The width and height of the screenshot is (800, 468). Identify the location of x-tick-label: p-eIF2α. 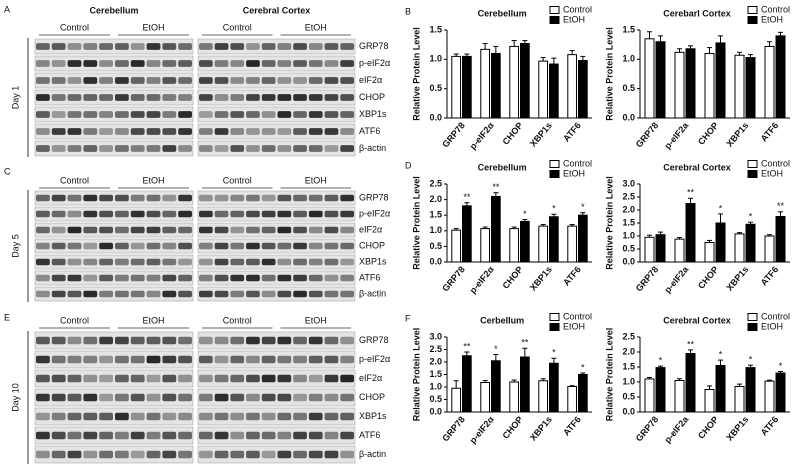
(482, 135).